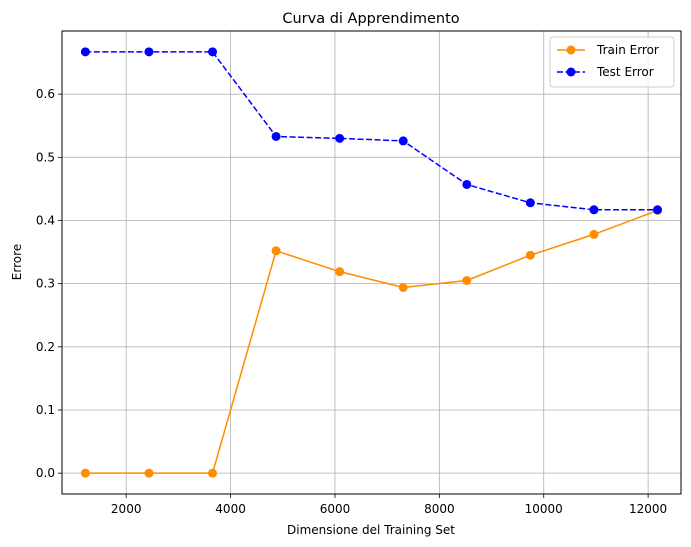 This screenshot has width=691, height=547. What do you see at coordinates (45, 347) in the screenshot?
I see `y-tick-label: 0.2` at bounding box center [45, 347].